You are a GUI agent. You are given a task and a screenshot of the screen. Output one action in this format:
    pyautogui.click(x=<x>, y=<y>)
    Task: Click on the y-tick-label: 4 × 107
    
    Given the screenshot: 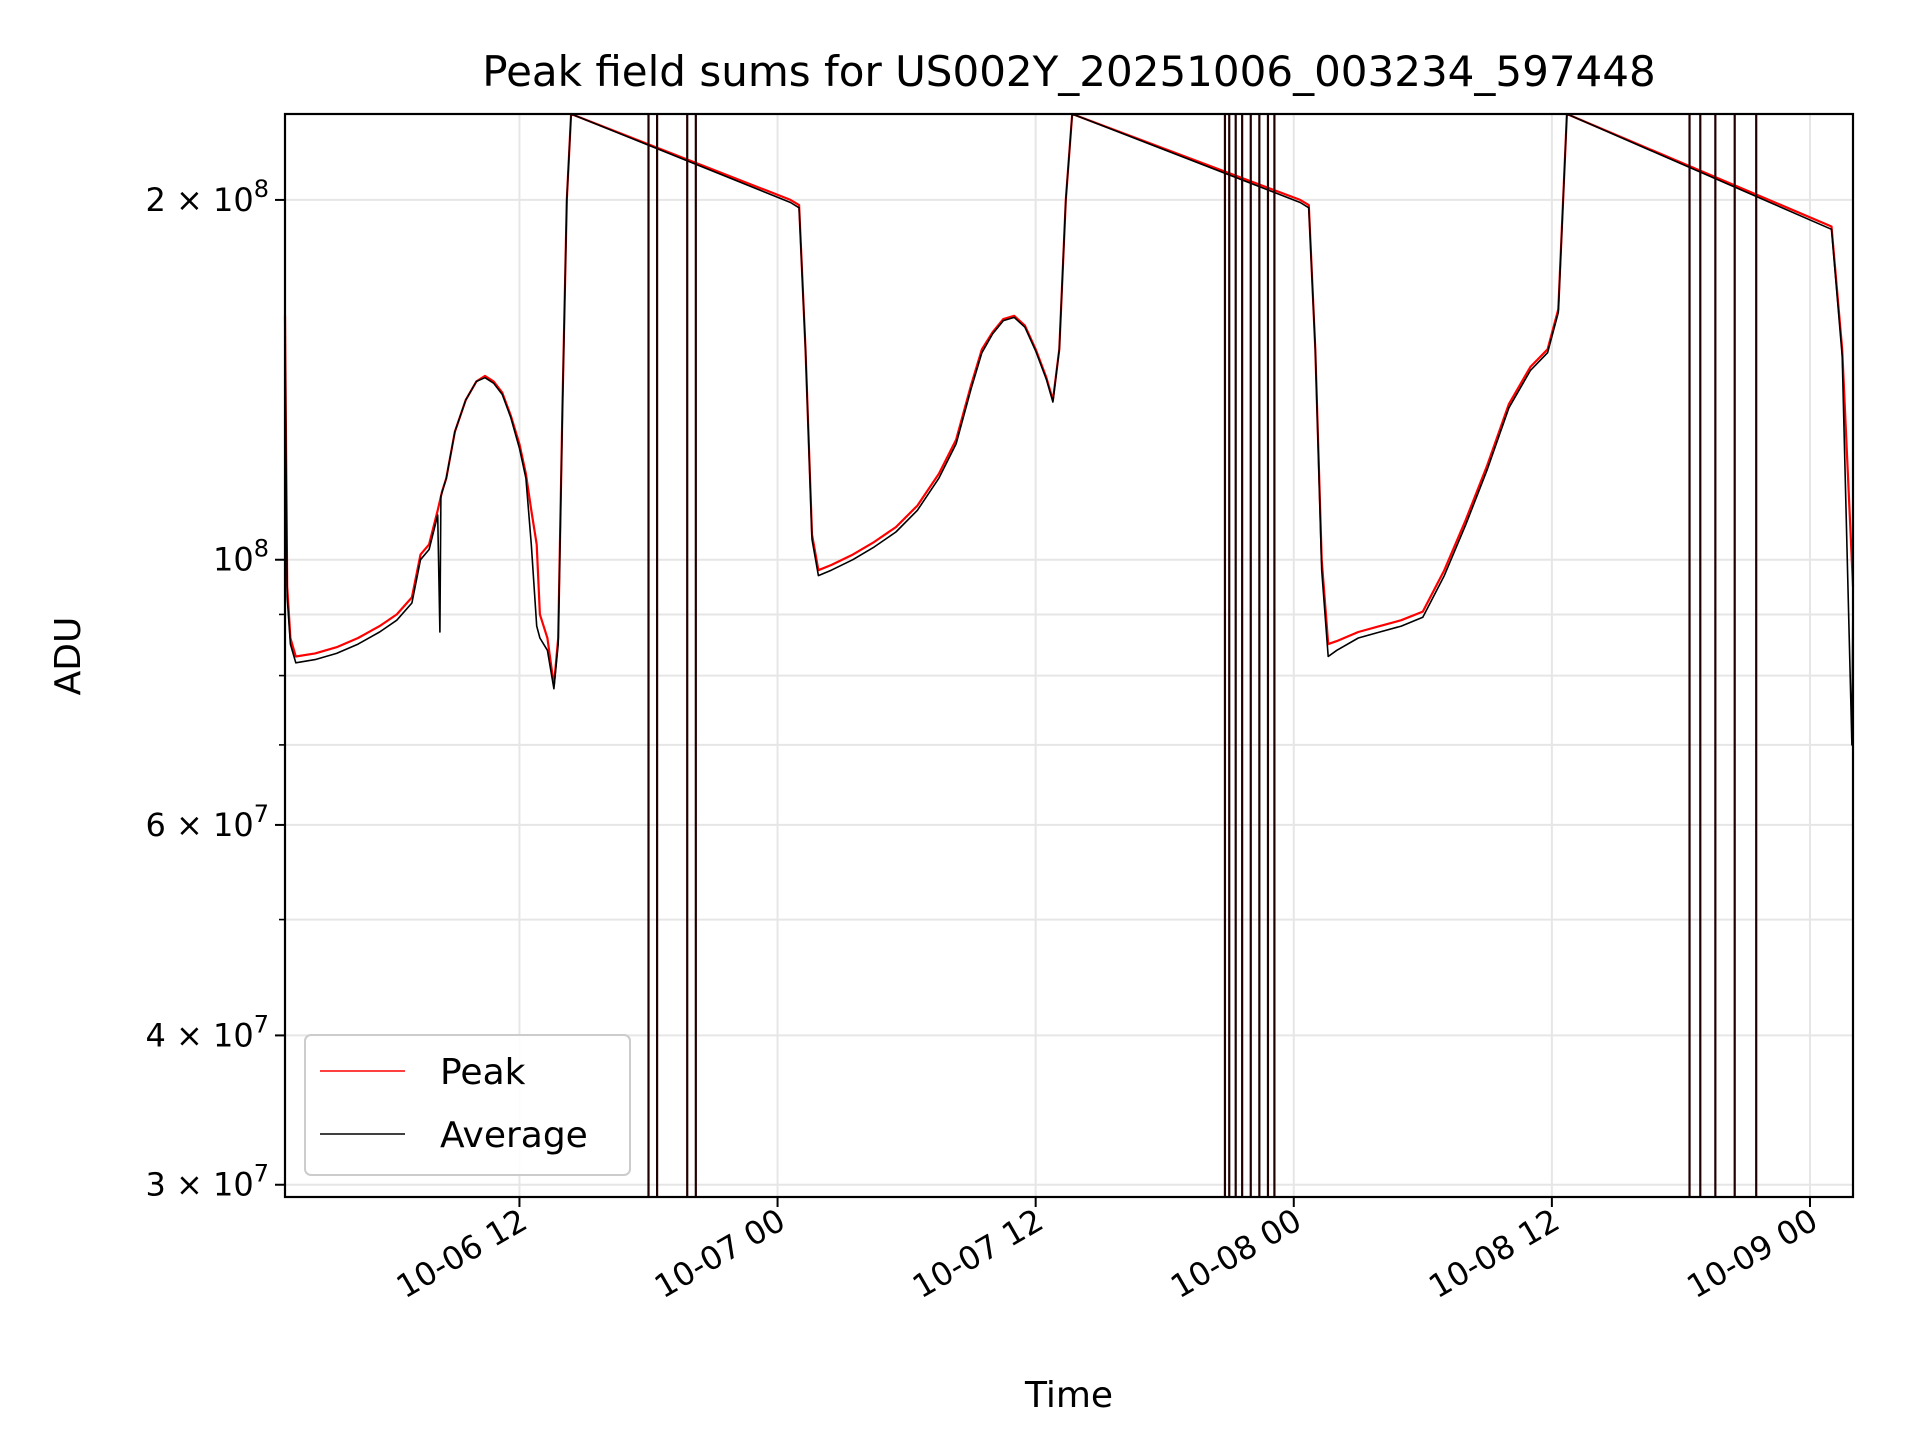 What is the action you would take?
    pyautogui.click(x=207, y=1032)
    